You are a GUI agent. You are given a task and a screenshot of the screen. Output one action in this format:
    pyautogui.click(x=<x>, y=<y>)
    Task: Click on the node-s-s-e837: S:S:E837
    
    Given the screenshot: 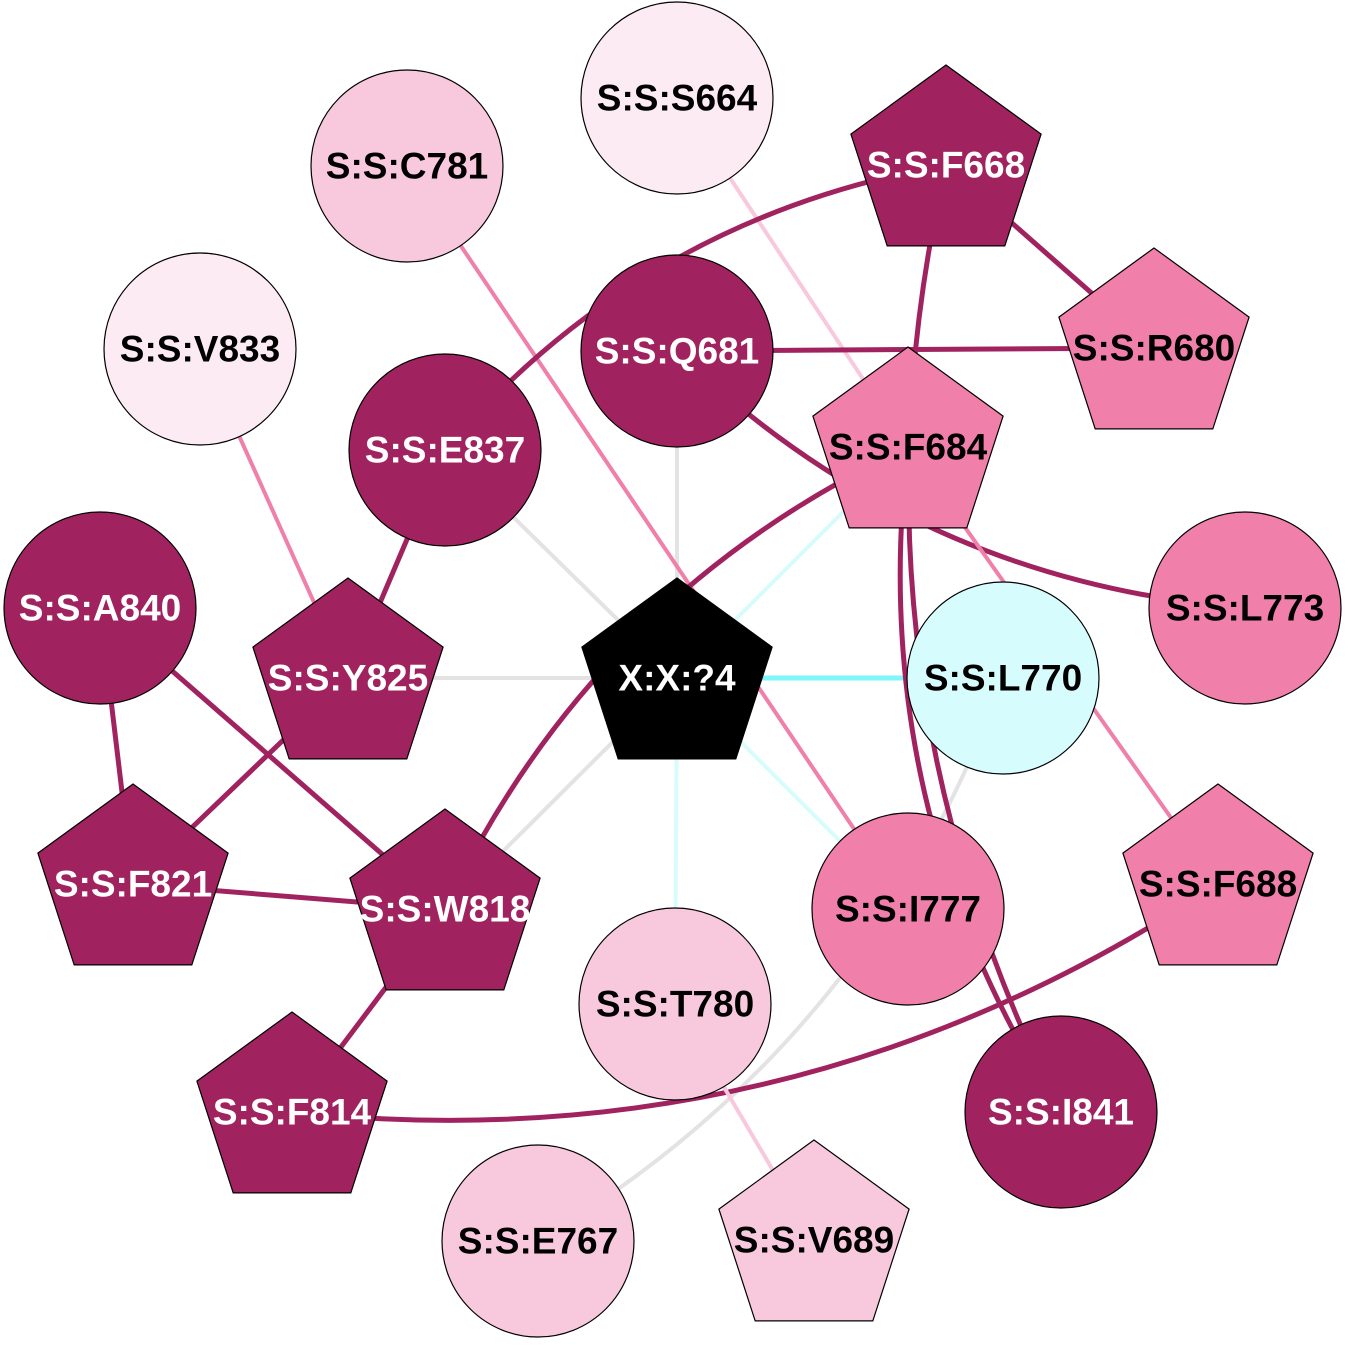 What is the action you would take?
    pyautogui.click(x=445, y=450)
    